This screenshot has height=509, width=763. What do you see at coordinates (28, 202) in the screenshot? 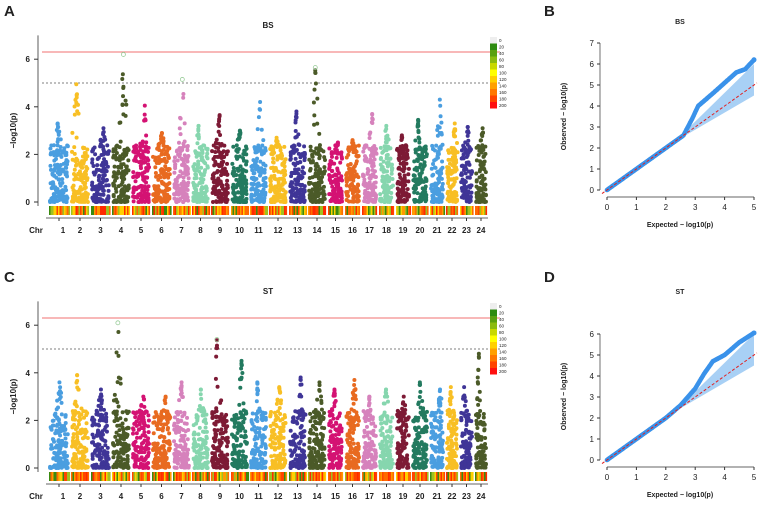
I see `y-tick-label: 0` at bounding box center [28, 202].